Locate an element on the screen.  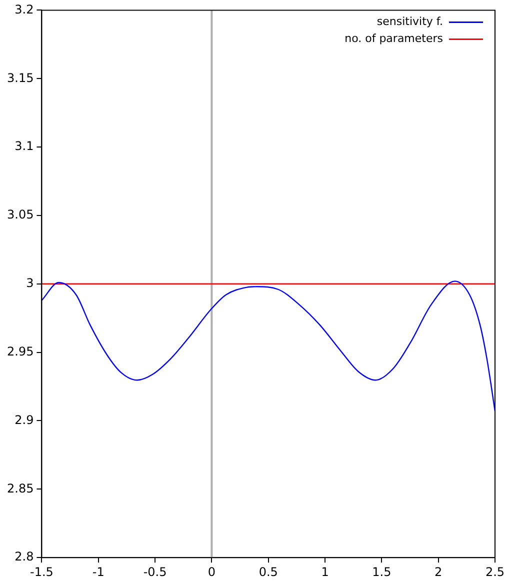
y-tick-label: 2.85 is located at coordinates (20, 488).